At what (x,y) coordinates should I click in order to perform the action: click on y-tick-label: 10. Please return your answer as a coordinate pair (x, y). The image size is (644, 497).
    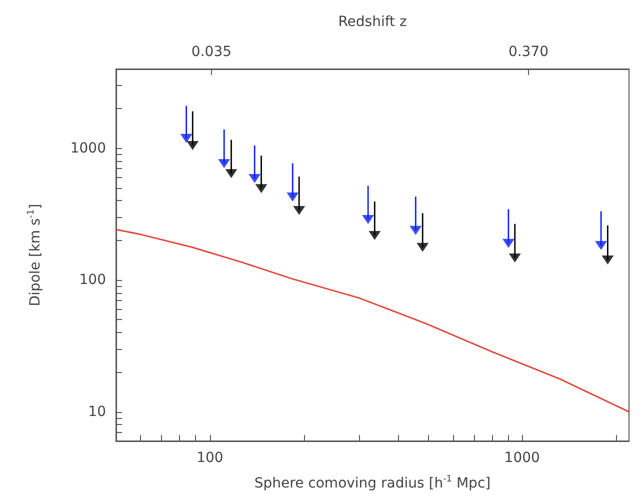
    Looking at the image, I should click on (97, 412).